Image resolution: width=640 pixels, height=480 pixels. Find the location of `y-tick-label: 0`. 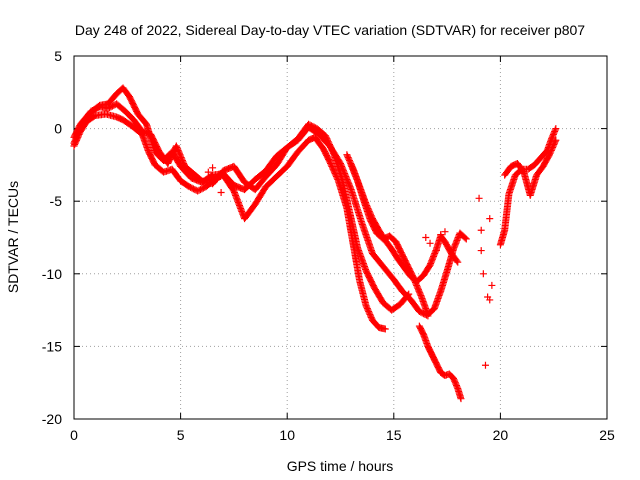

y-tick-label: 0 is located at coordinates (58, 129).